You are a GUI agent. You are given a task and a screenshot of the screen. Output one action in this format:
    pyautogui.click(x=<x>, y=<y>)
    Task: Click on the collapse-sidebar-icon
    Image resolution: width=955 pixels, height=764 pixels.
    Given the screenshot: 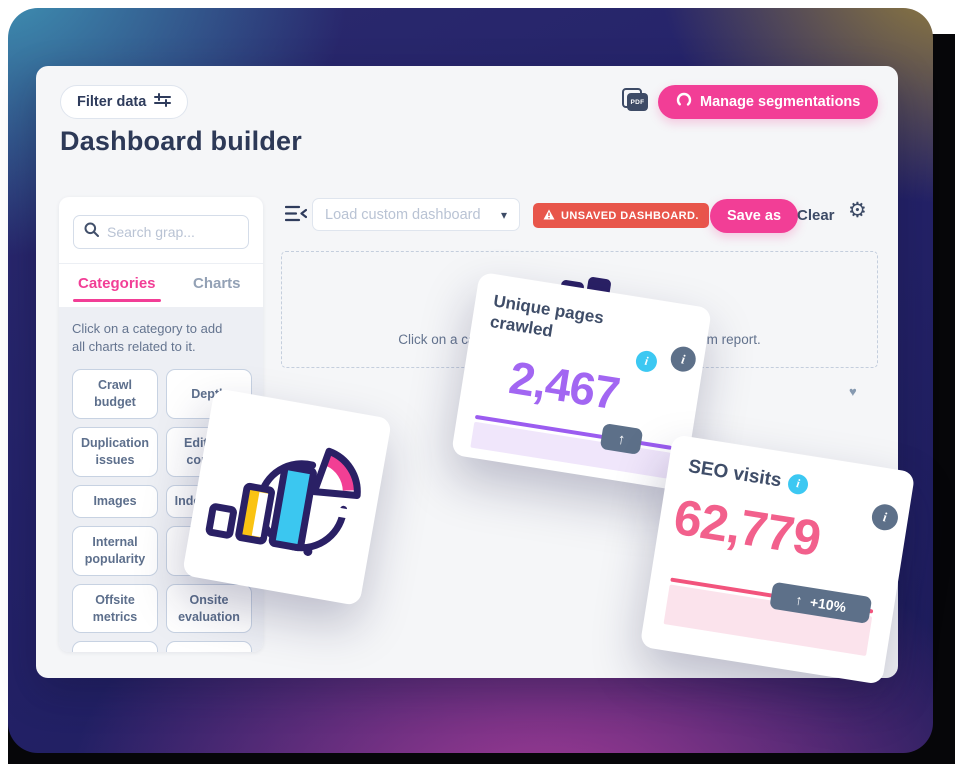 What is the action you would take?
    pyautogui.click(x=296, y=216)
    